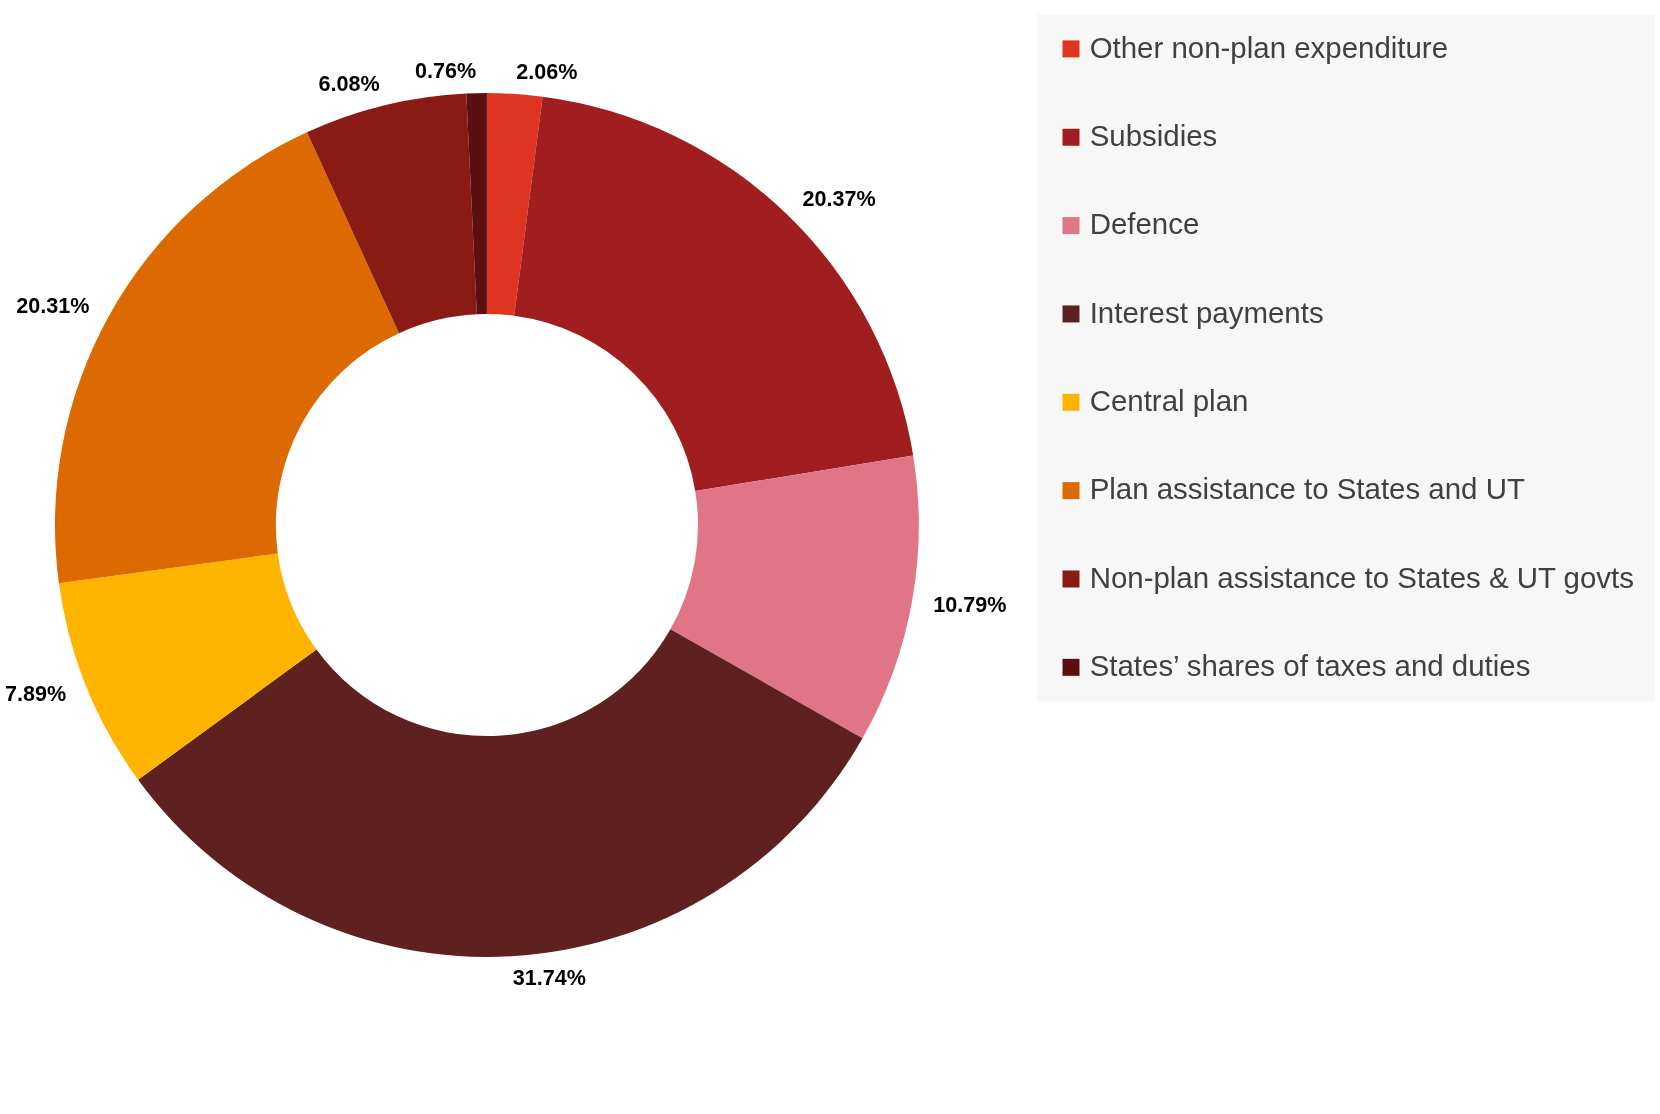 The width and height of the screenshot is (1660, 1114). What do you see at coordinates (1153, 136) in the screenshot?
I see `legend-label: Subsidies` at bounding box center [1153, 136].